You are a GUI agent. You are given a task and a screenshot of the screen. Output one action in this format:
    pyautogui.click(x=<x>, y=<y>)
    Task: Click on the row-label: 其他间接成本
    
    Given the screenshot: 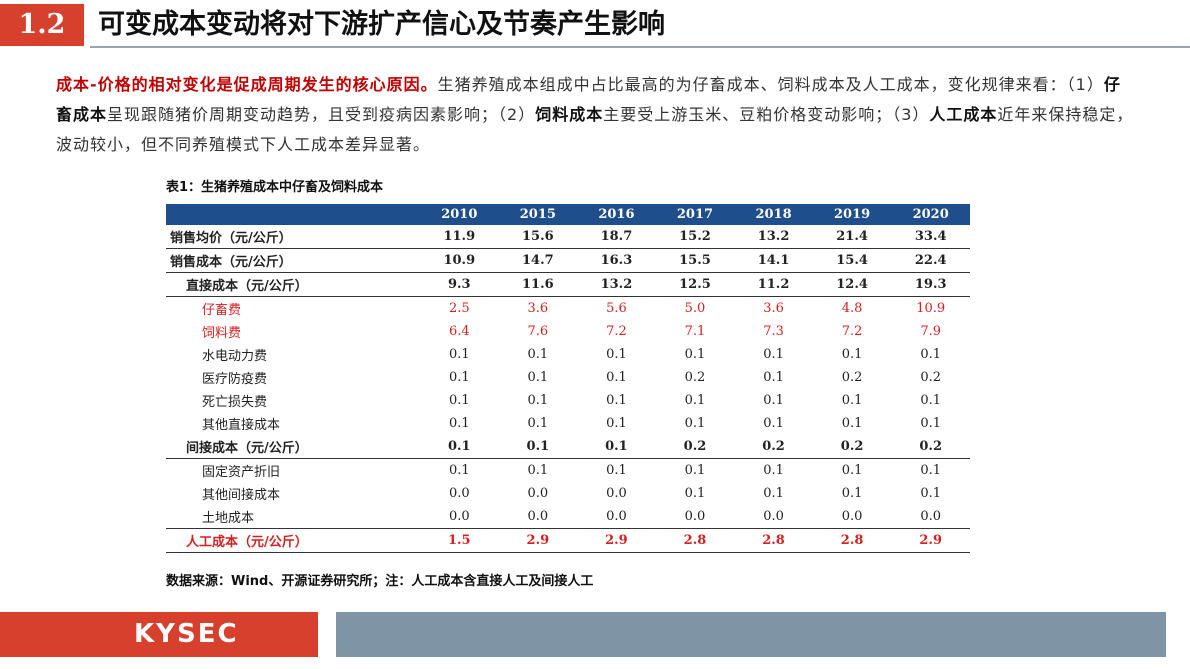 What is the action you would take?
    pyautogui.click(x=241, y=495)
    